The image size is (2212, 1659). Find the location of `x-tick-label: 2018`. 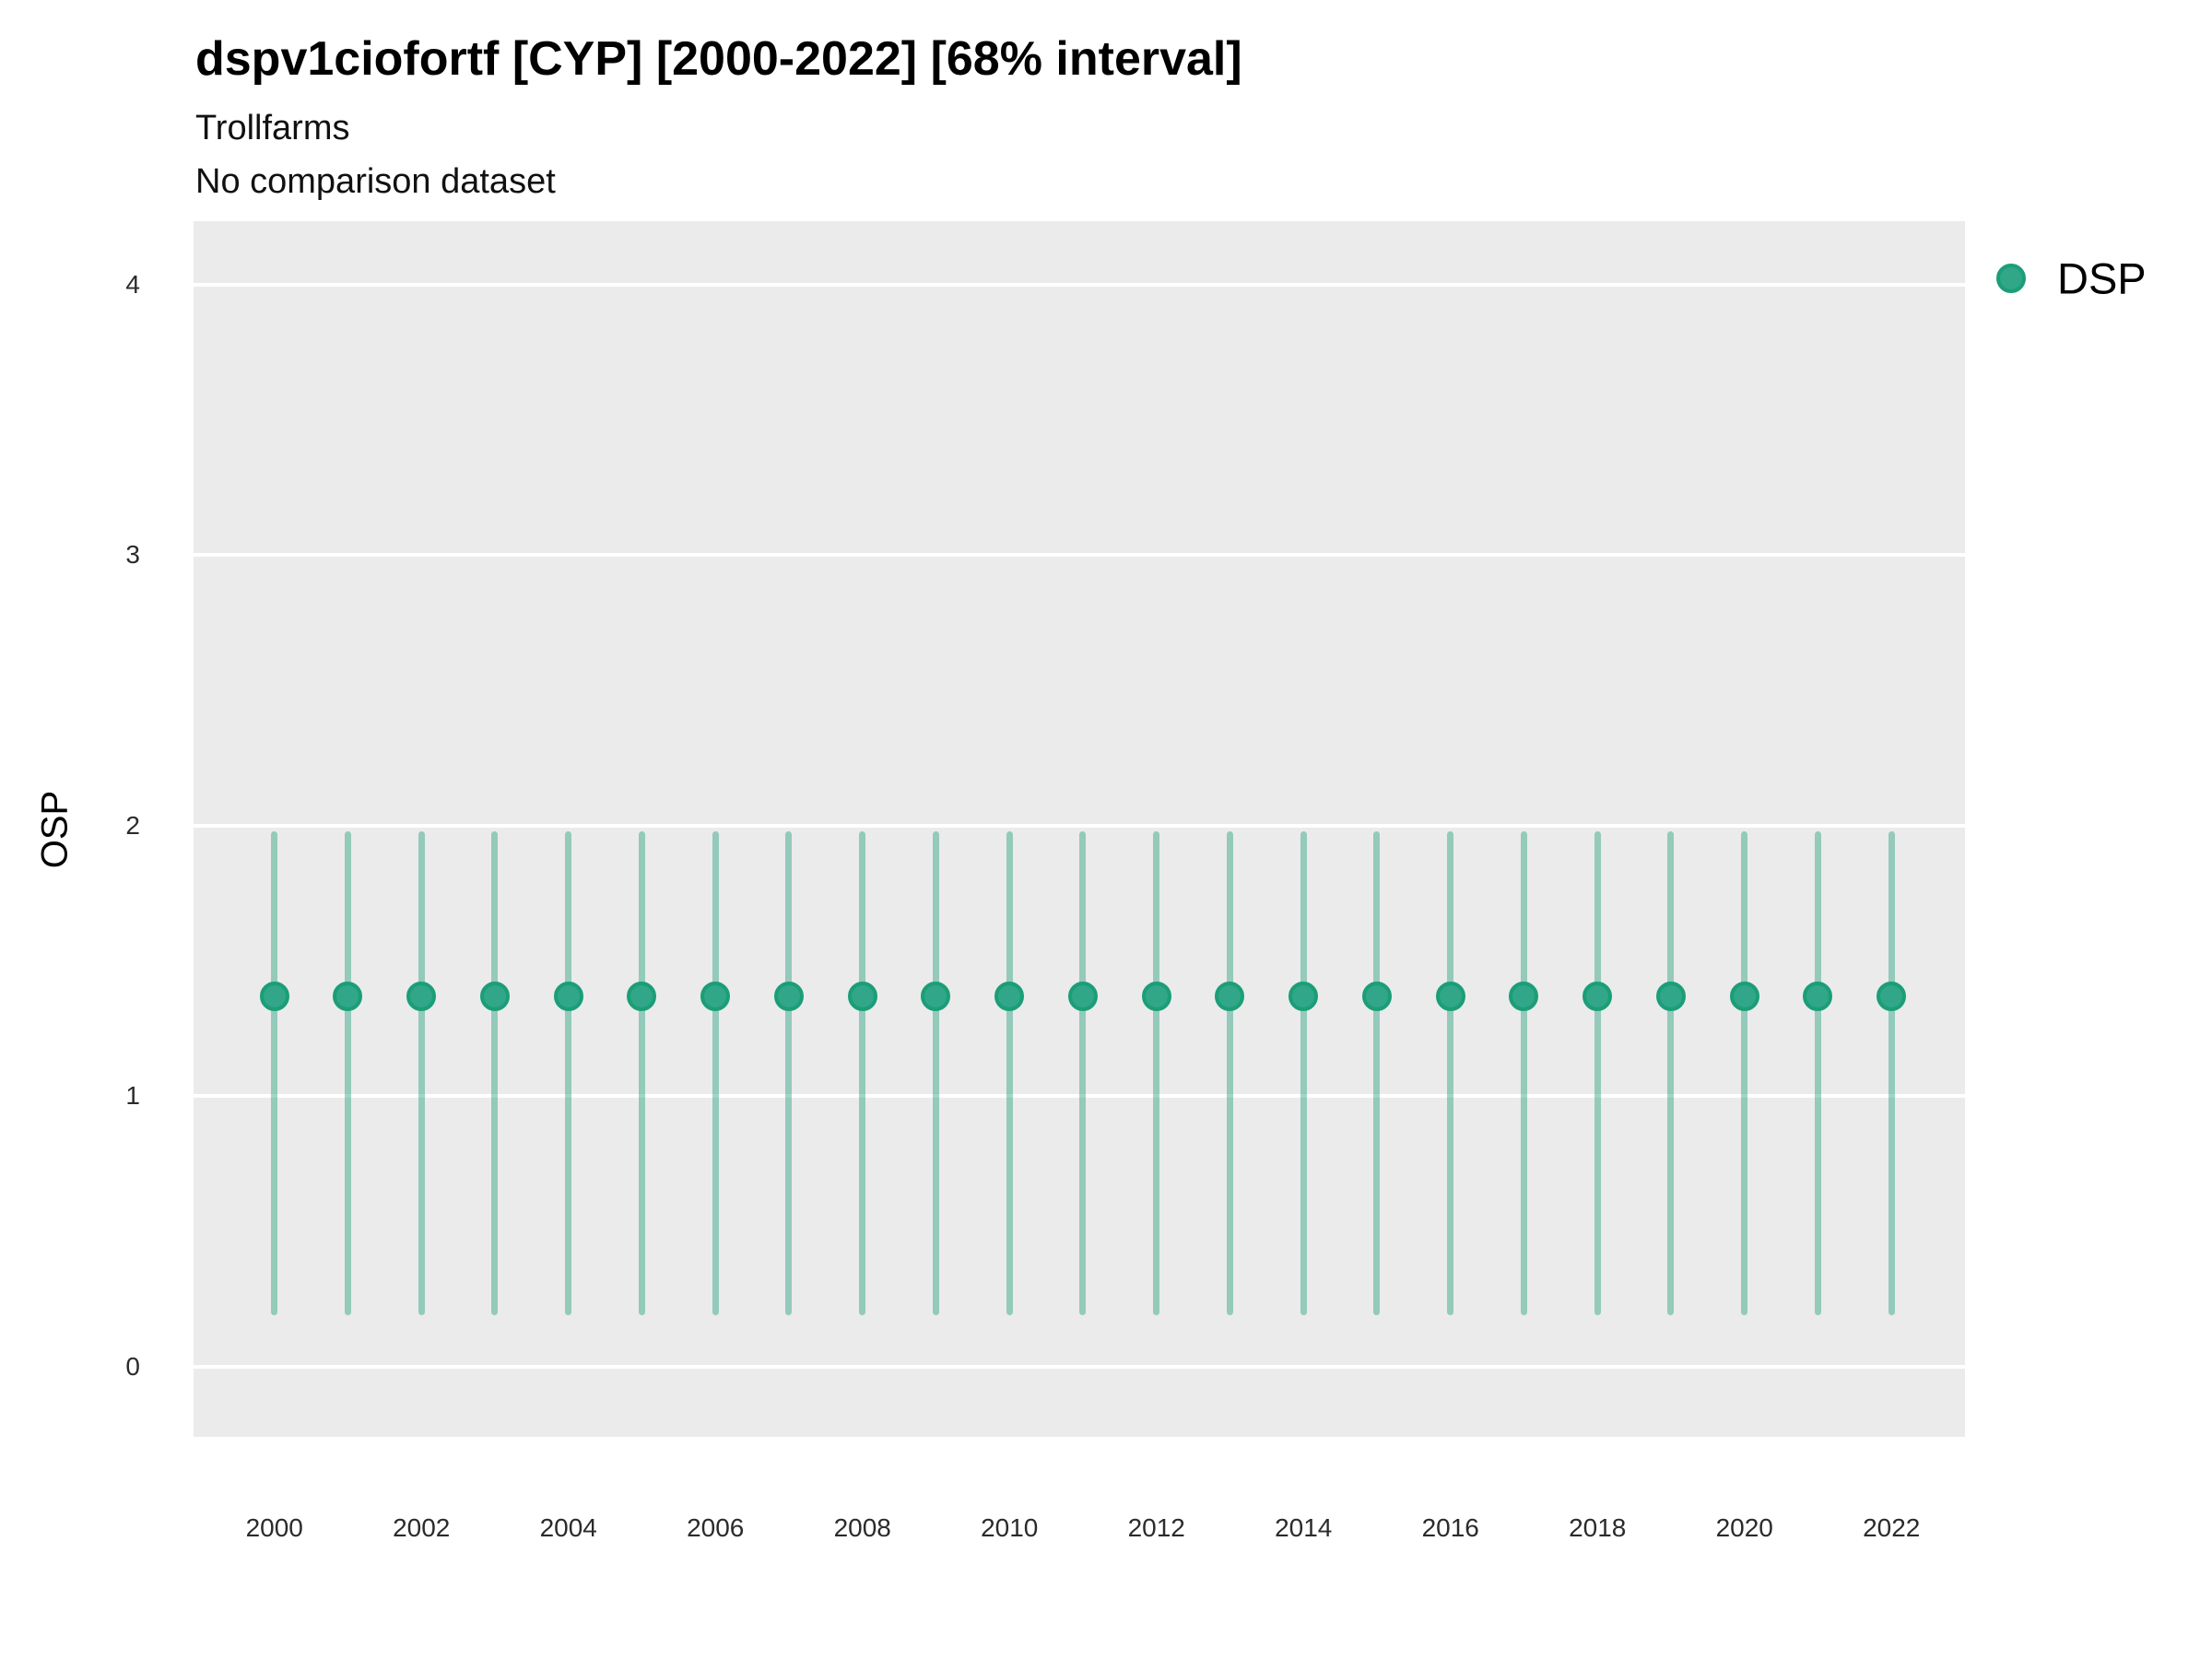

x-tick-label: 2018 is located at coordinates (1598, 1527).